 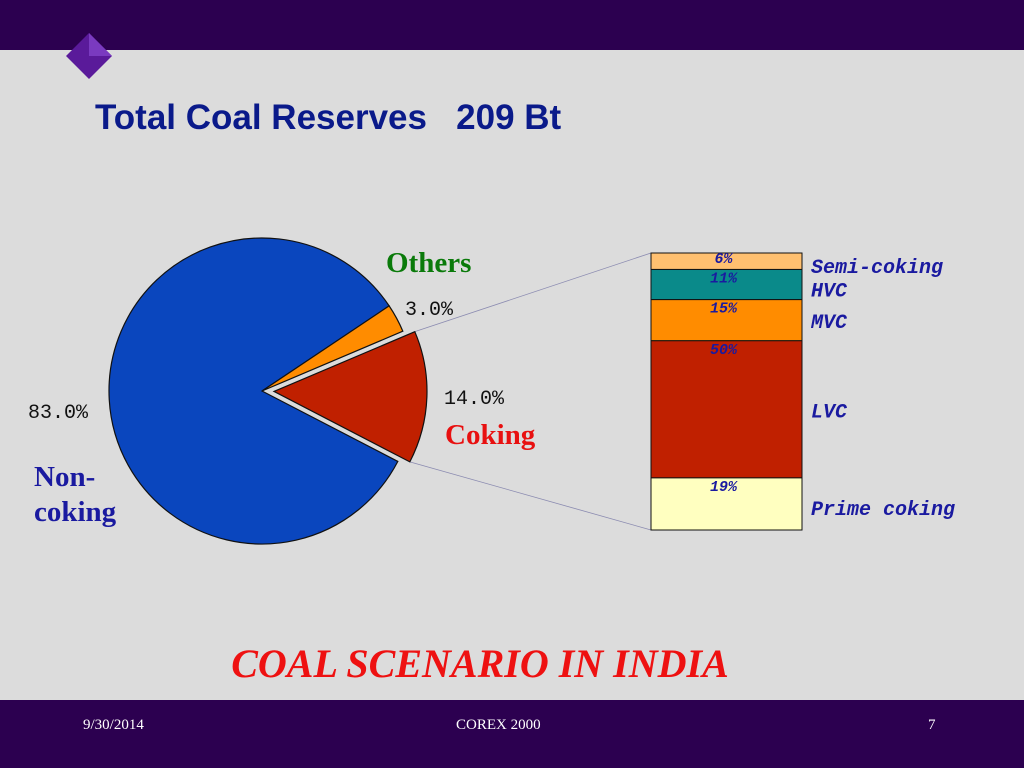 I want to click on bar-segment-lvc, so click(x=726, y=409).